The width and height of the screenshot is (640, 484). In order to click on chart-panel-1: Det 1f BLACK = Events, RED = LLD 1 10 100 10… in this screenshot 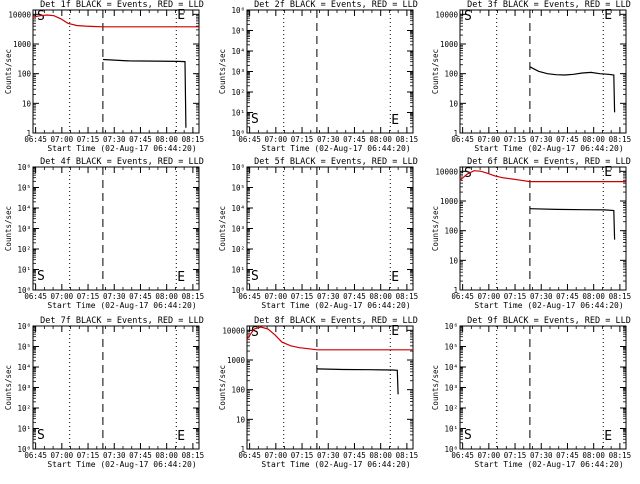, I will do `click(104, 76)`.